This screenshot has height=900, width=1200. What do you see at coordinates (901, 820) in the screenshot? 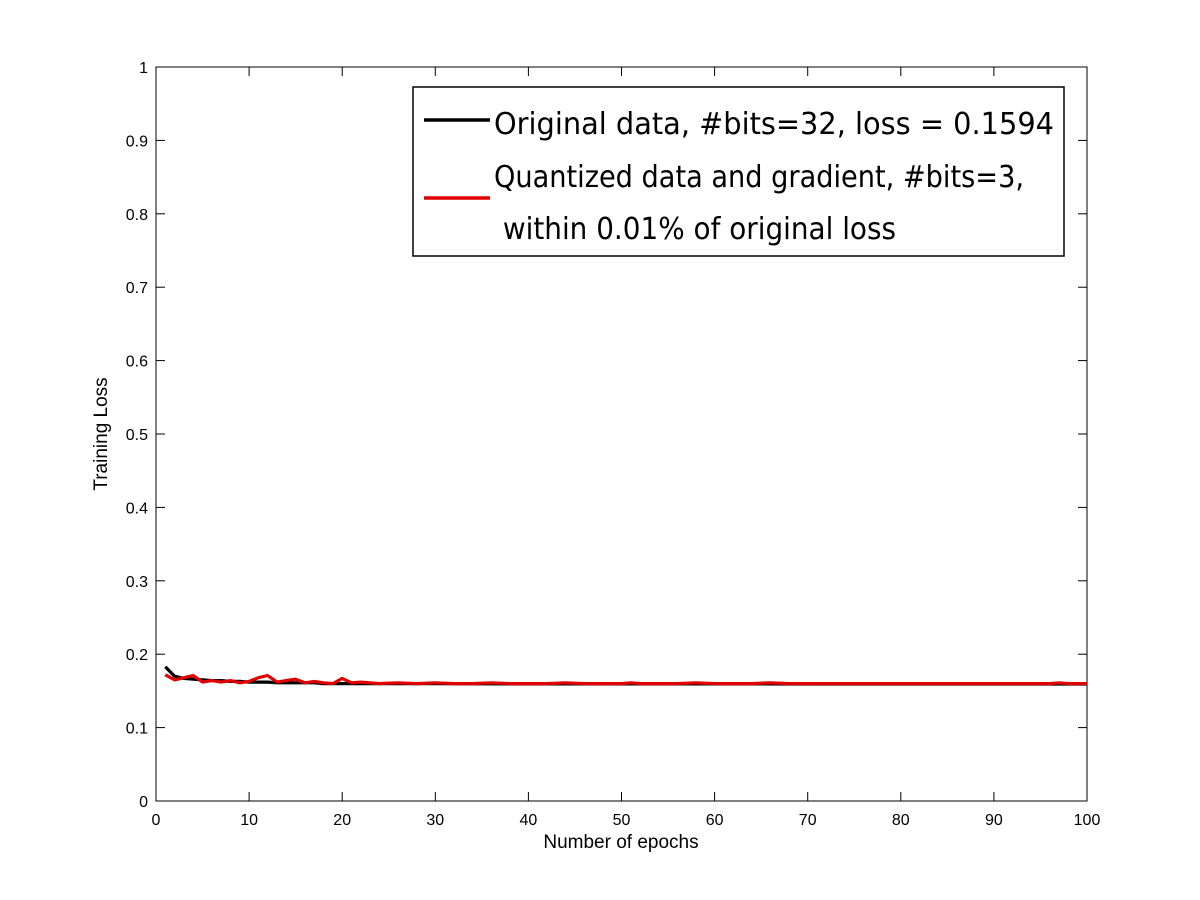
I see `x-tick-label: 80` at bounding box center [901, 820].